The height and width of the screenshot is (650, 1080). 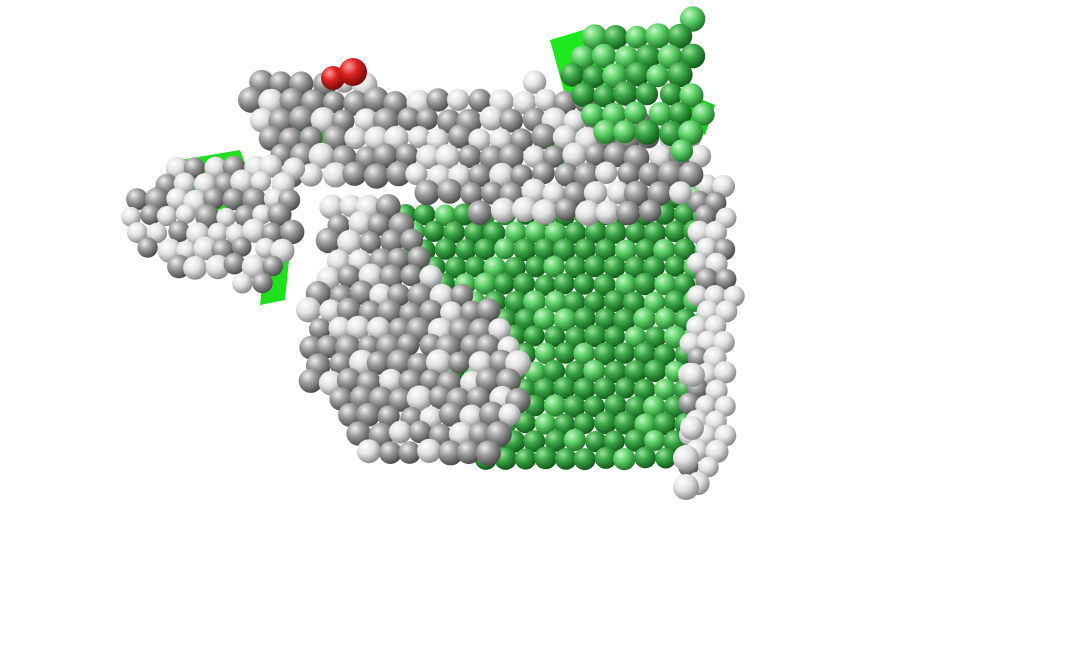 I want to click on light-edge-region, so click(x=709, y=337).